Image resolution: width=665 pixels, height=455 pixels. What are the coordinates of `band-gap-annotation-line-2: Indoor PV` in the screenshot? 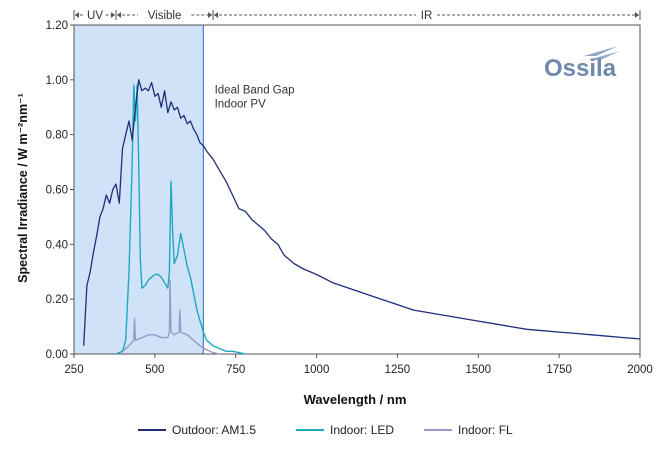 It's located at (240, 105).